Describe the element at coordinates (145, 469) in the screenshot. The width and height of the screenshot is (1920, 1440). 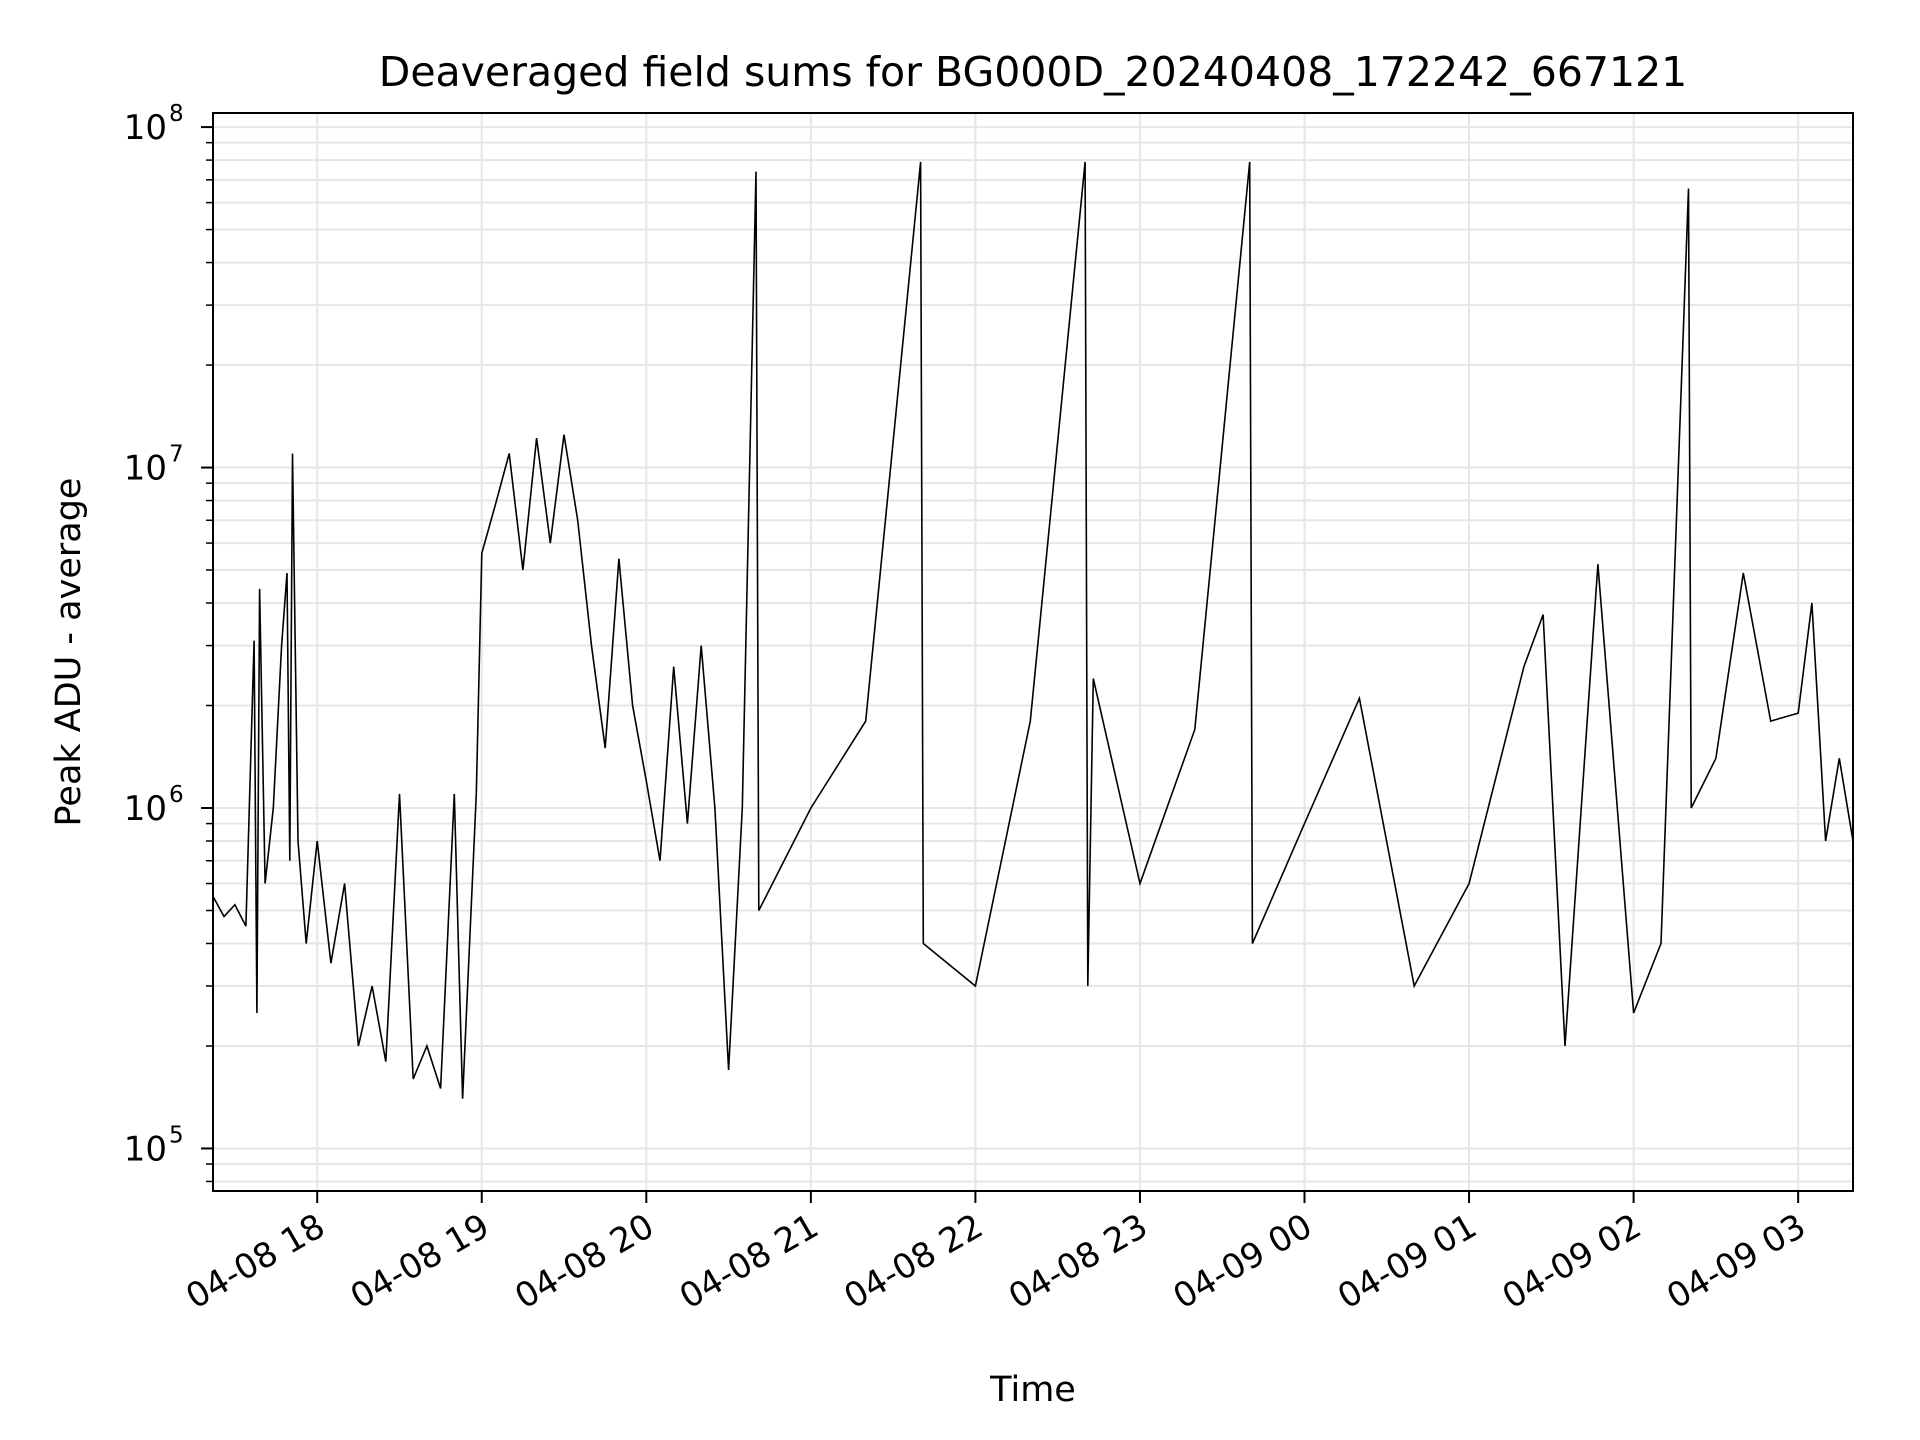
I see `y-tick-label-2: 10` at that location.